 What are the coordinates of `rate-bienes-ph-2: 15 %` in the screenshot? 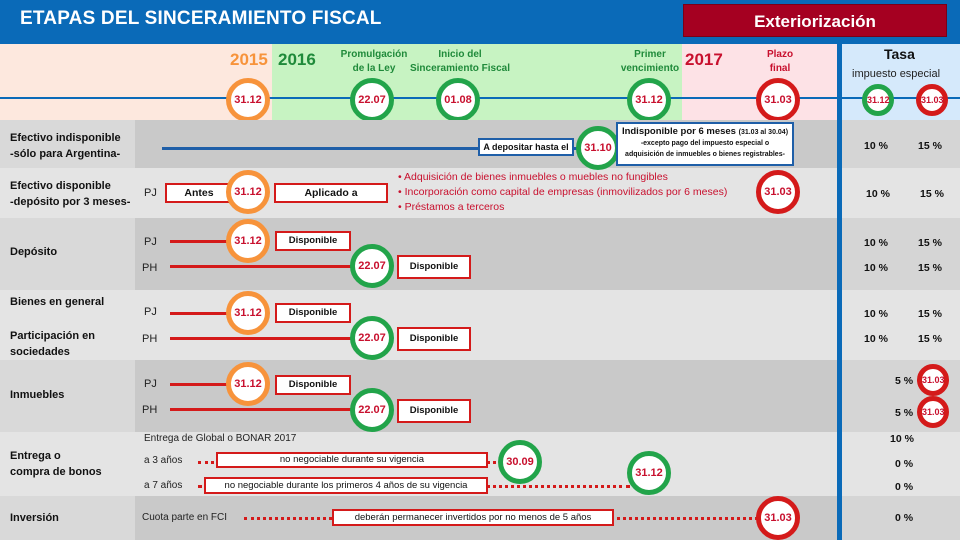 It's located at (930, 339).